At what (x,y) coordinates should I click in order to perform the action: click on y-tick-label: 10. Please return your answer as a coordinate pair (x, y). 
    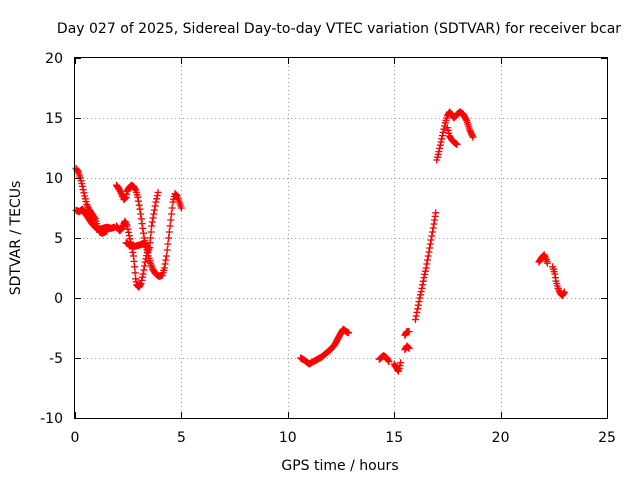
    Looking at the image, I should click on (54, 179).